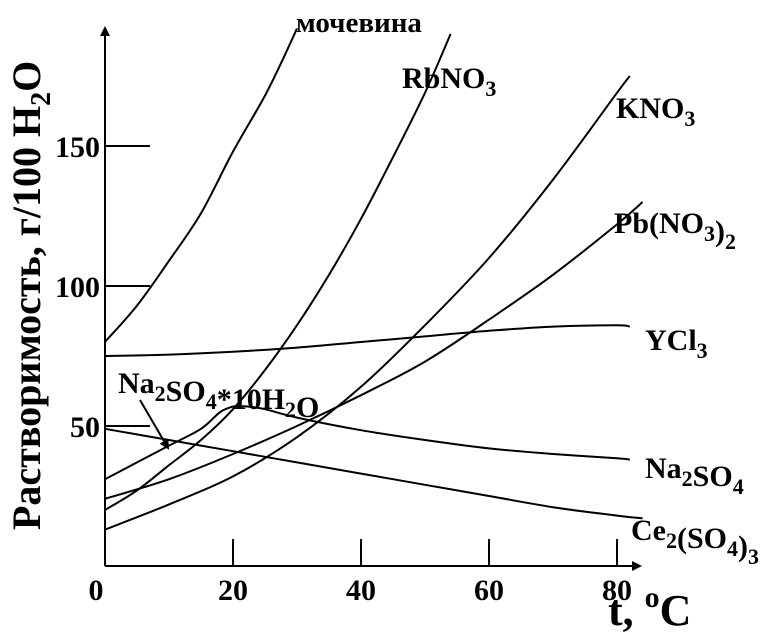 The image size is (784, 638). Describe the element at coordinates (30, 295) in the screenshot. I see `y-axis-title: Растворимость, г/100 H2O` at that location.